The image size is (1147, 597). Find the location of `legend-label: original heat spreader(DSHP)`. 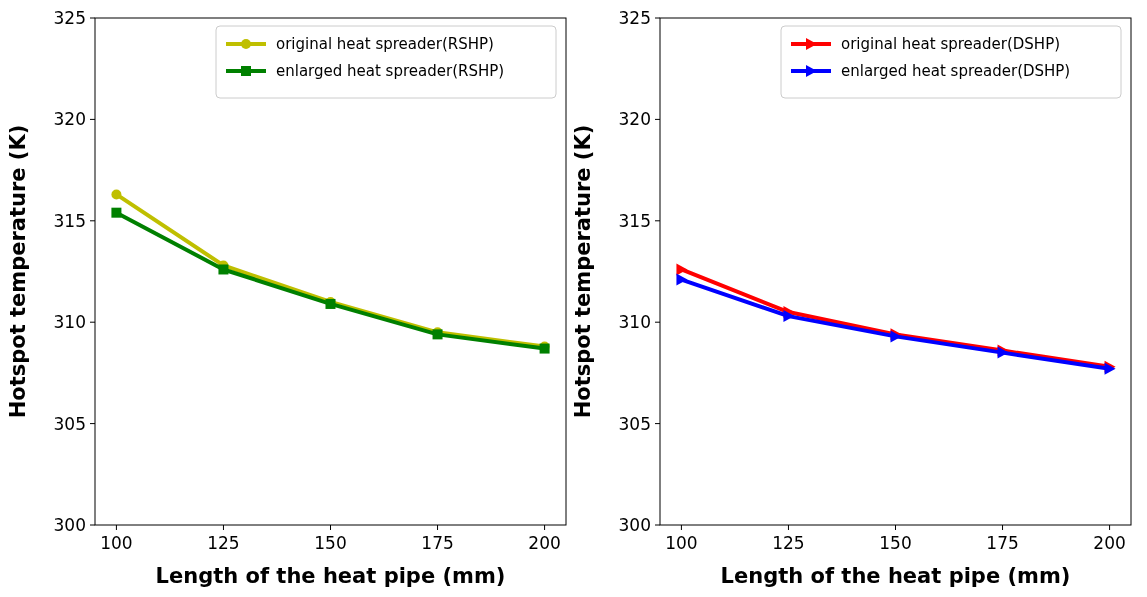

legend-label: original heat spreader(DSHP) is located at coordinates (951, 44).